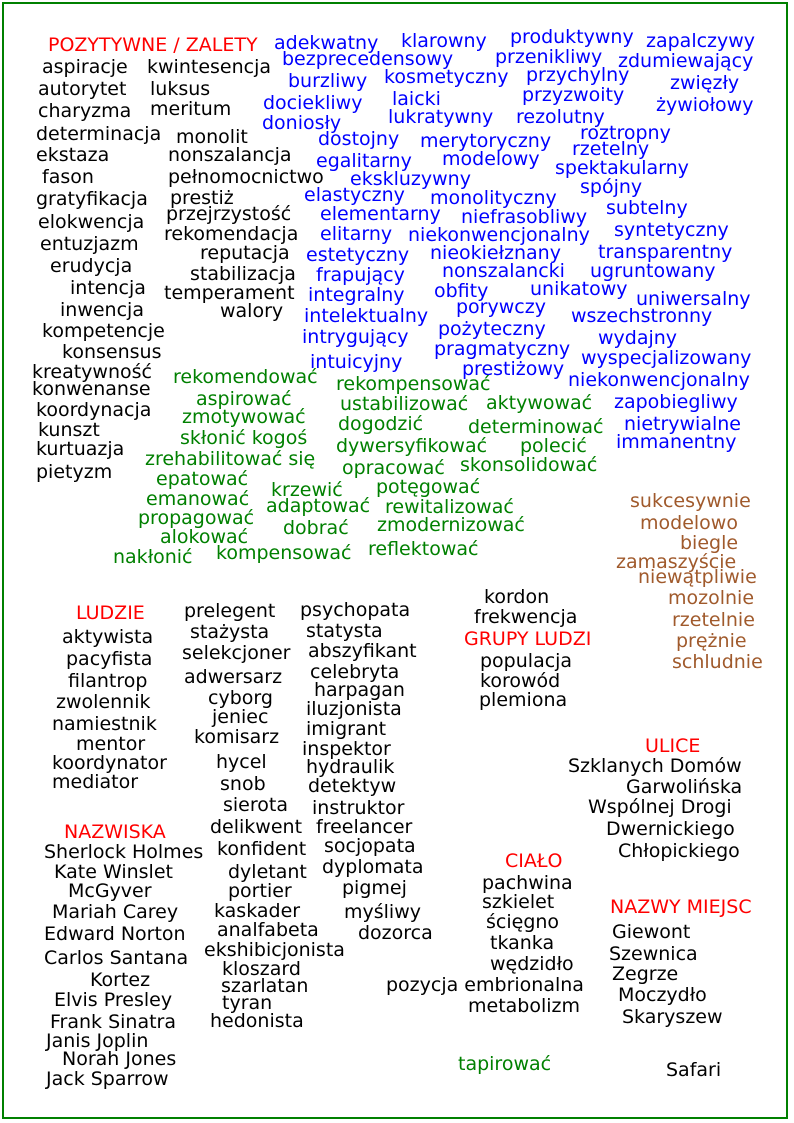 The height and width of the screenshot is (1123, 794). What do you see at coordinates (326, 43) in the screenshot?
I see `adjective: adekwatny` at bounding box center [326, 43].